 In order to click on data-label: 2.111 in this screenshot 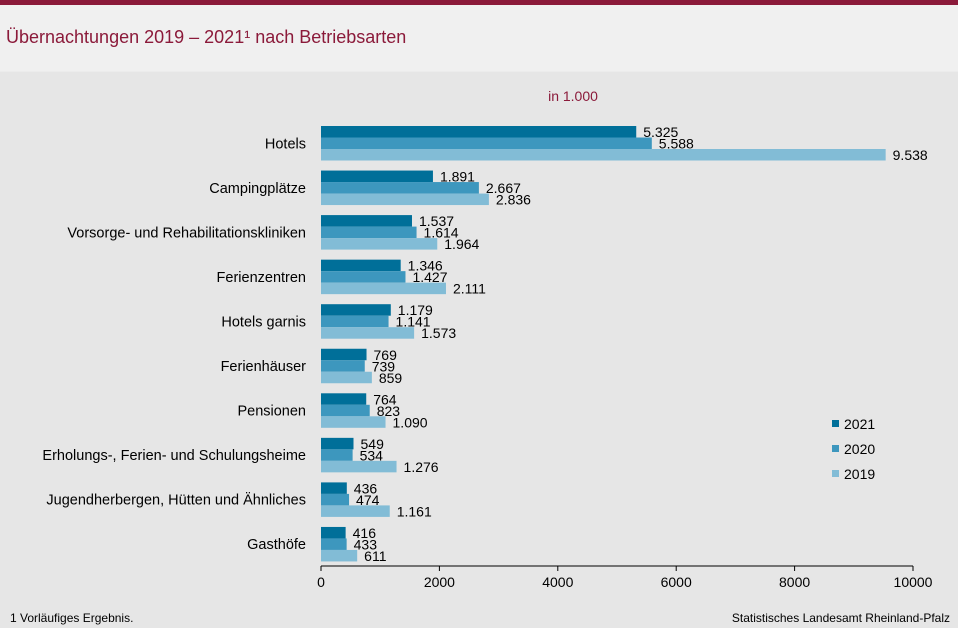, I will do `click(469, 289)`.